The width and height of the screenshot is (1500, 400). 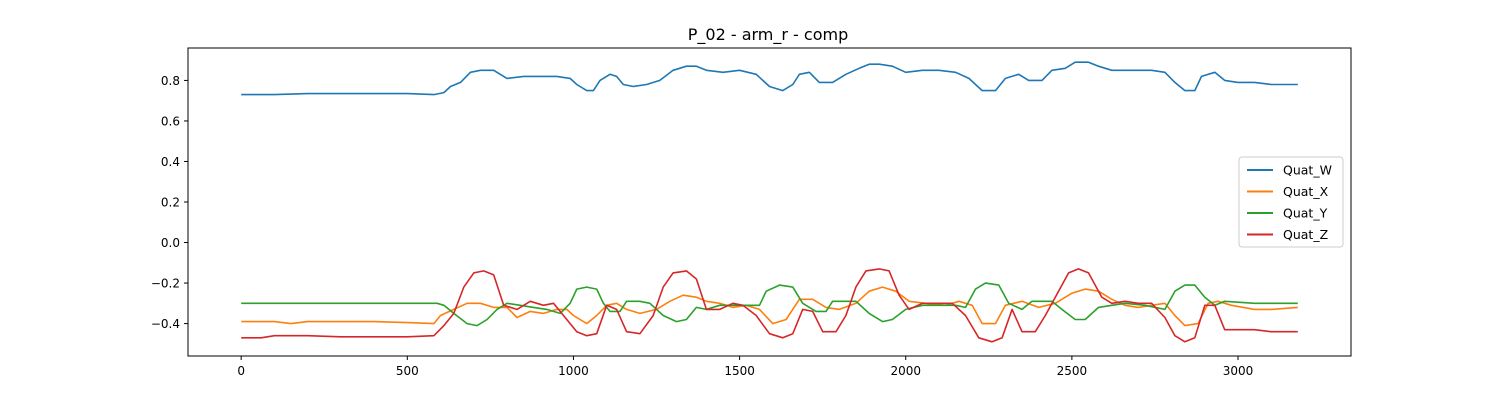 I want to click on y-tick-label: 0.4, so click(x=170, y=162).